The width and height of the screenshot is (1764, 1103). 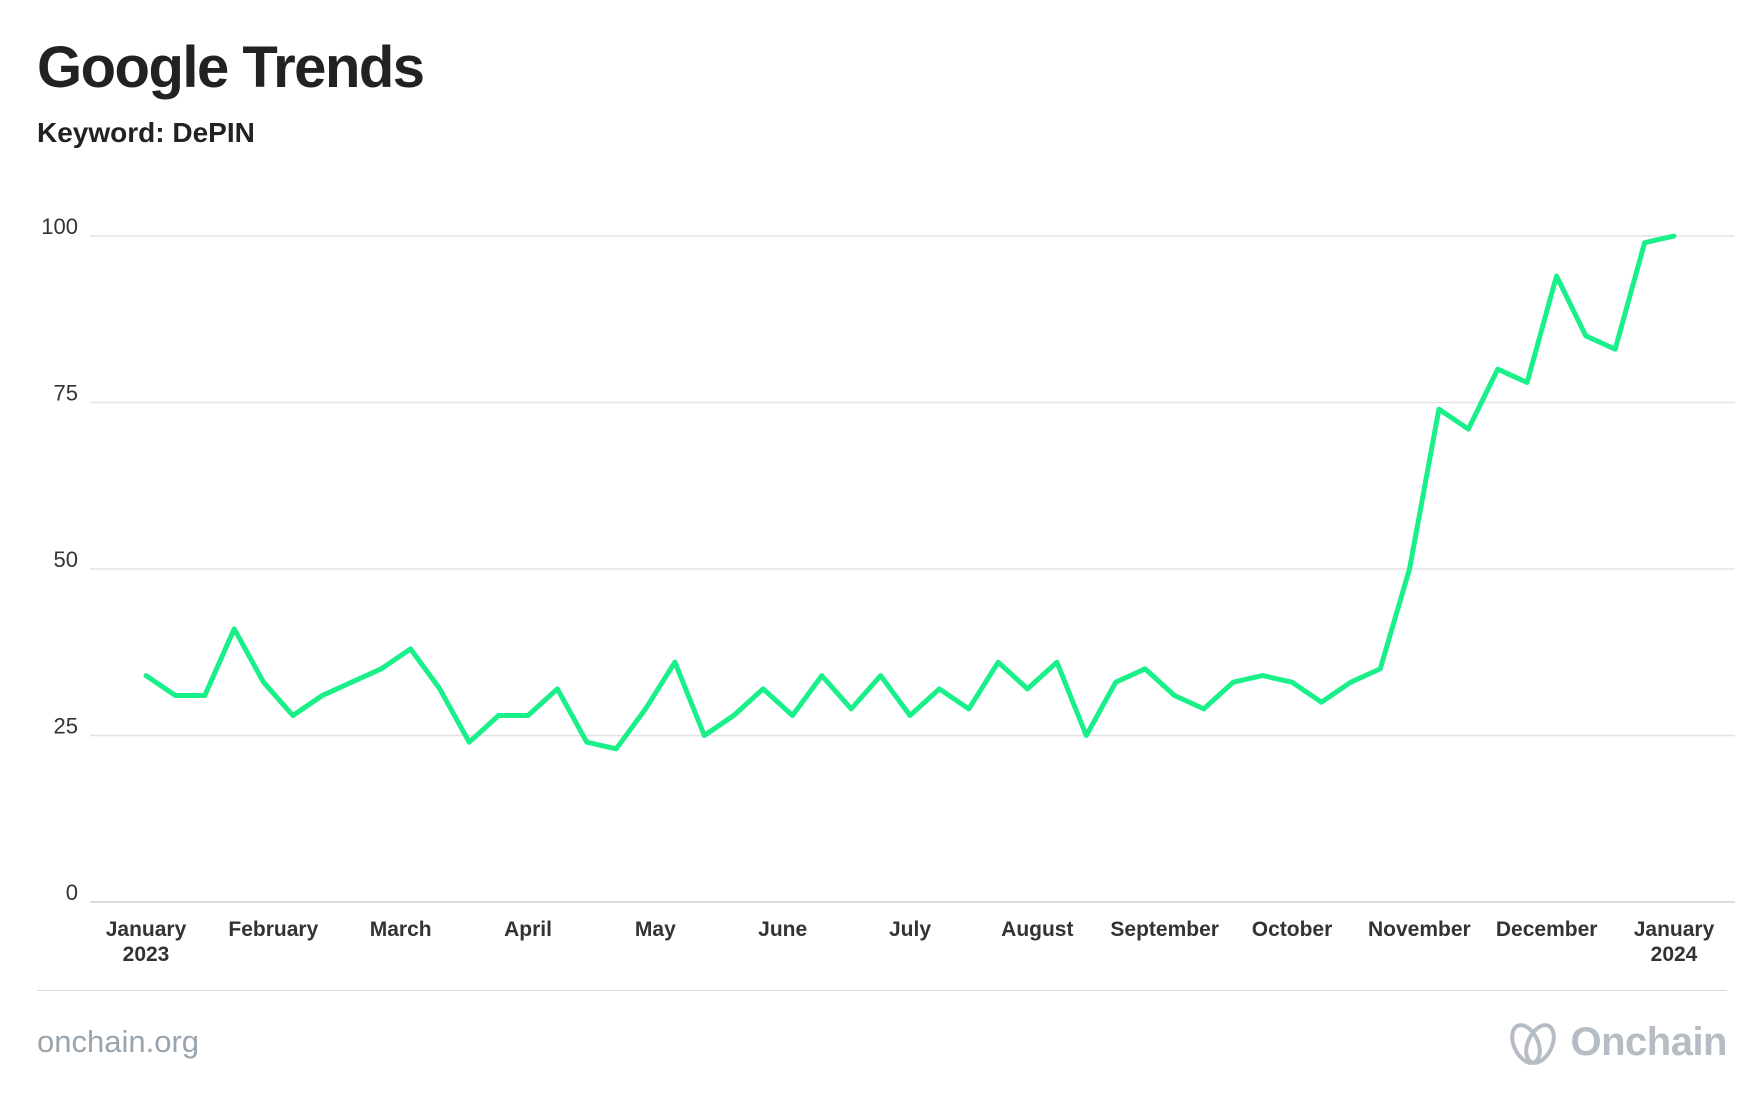 What do you see at coordinates (66, 393) in the screenshot?
I see `y-tick-label: 75` at bounding box center [66, 393].